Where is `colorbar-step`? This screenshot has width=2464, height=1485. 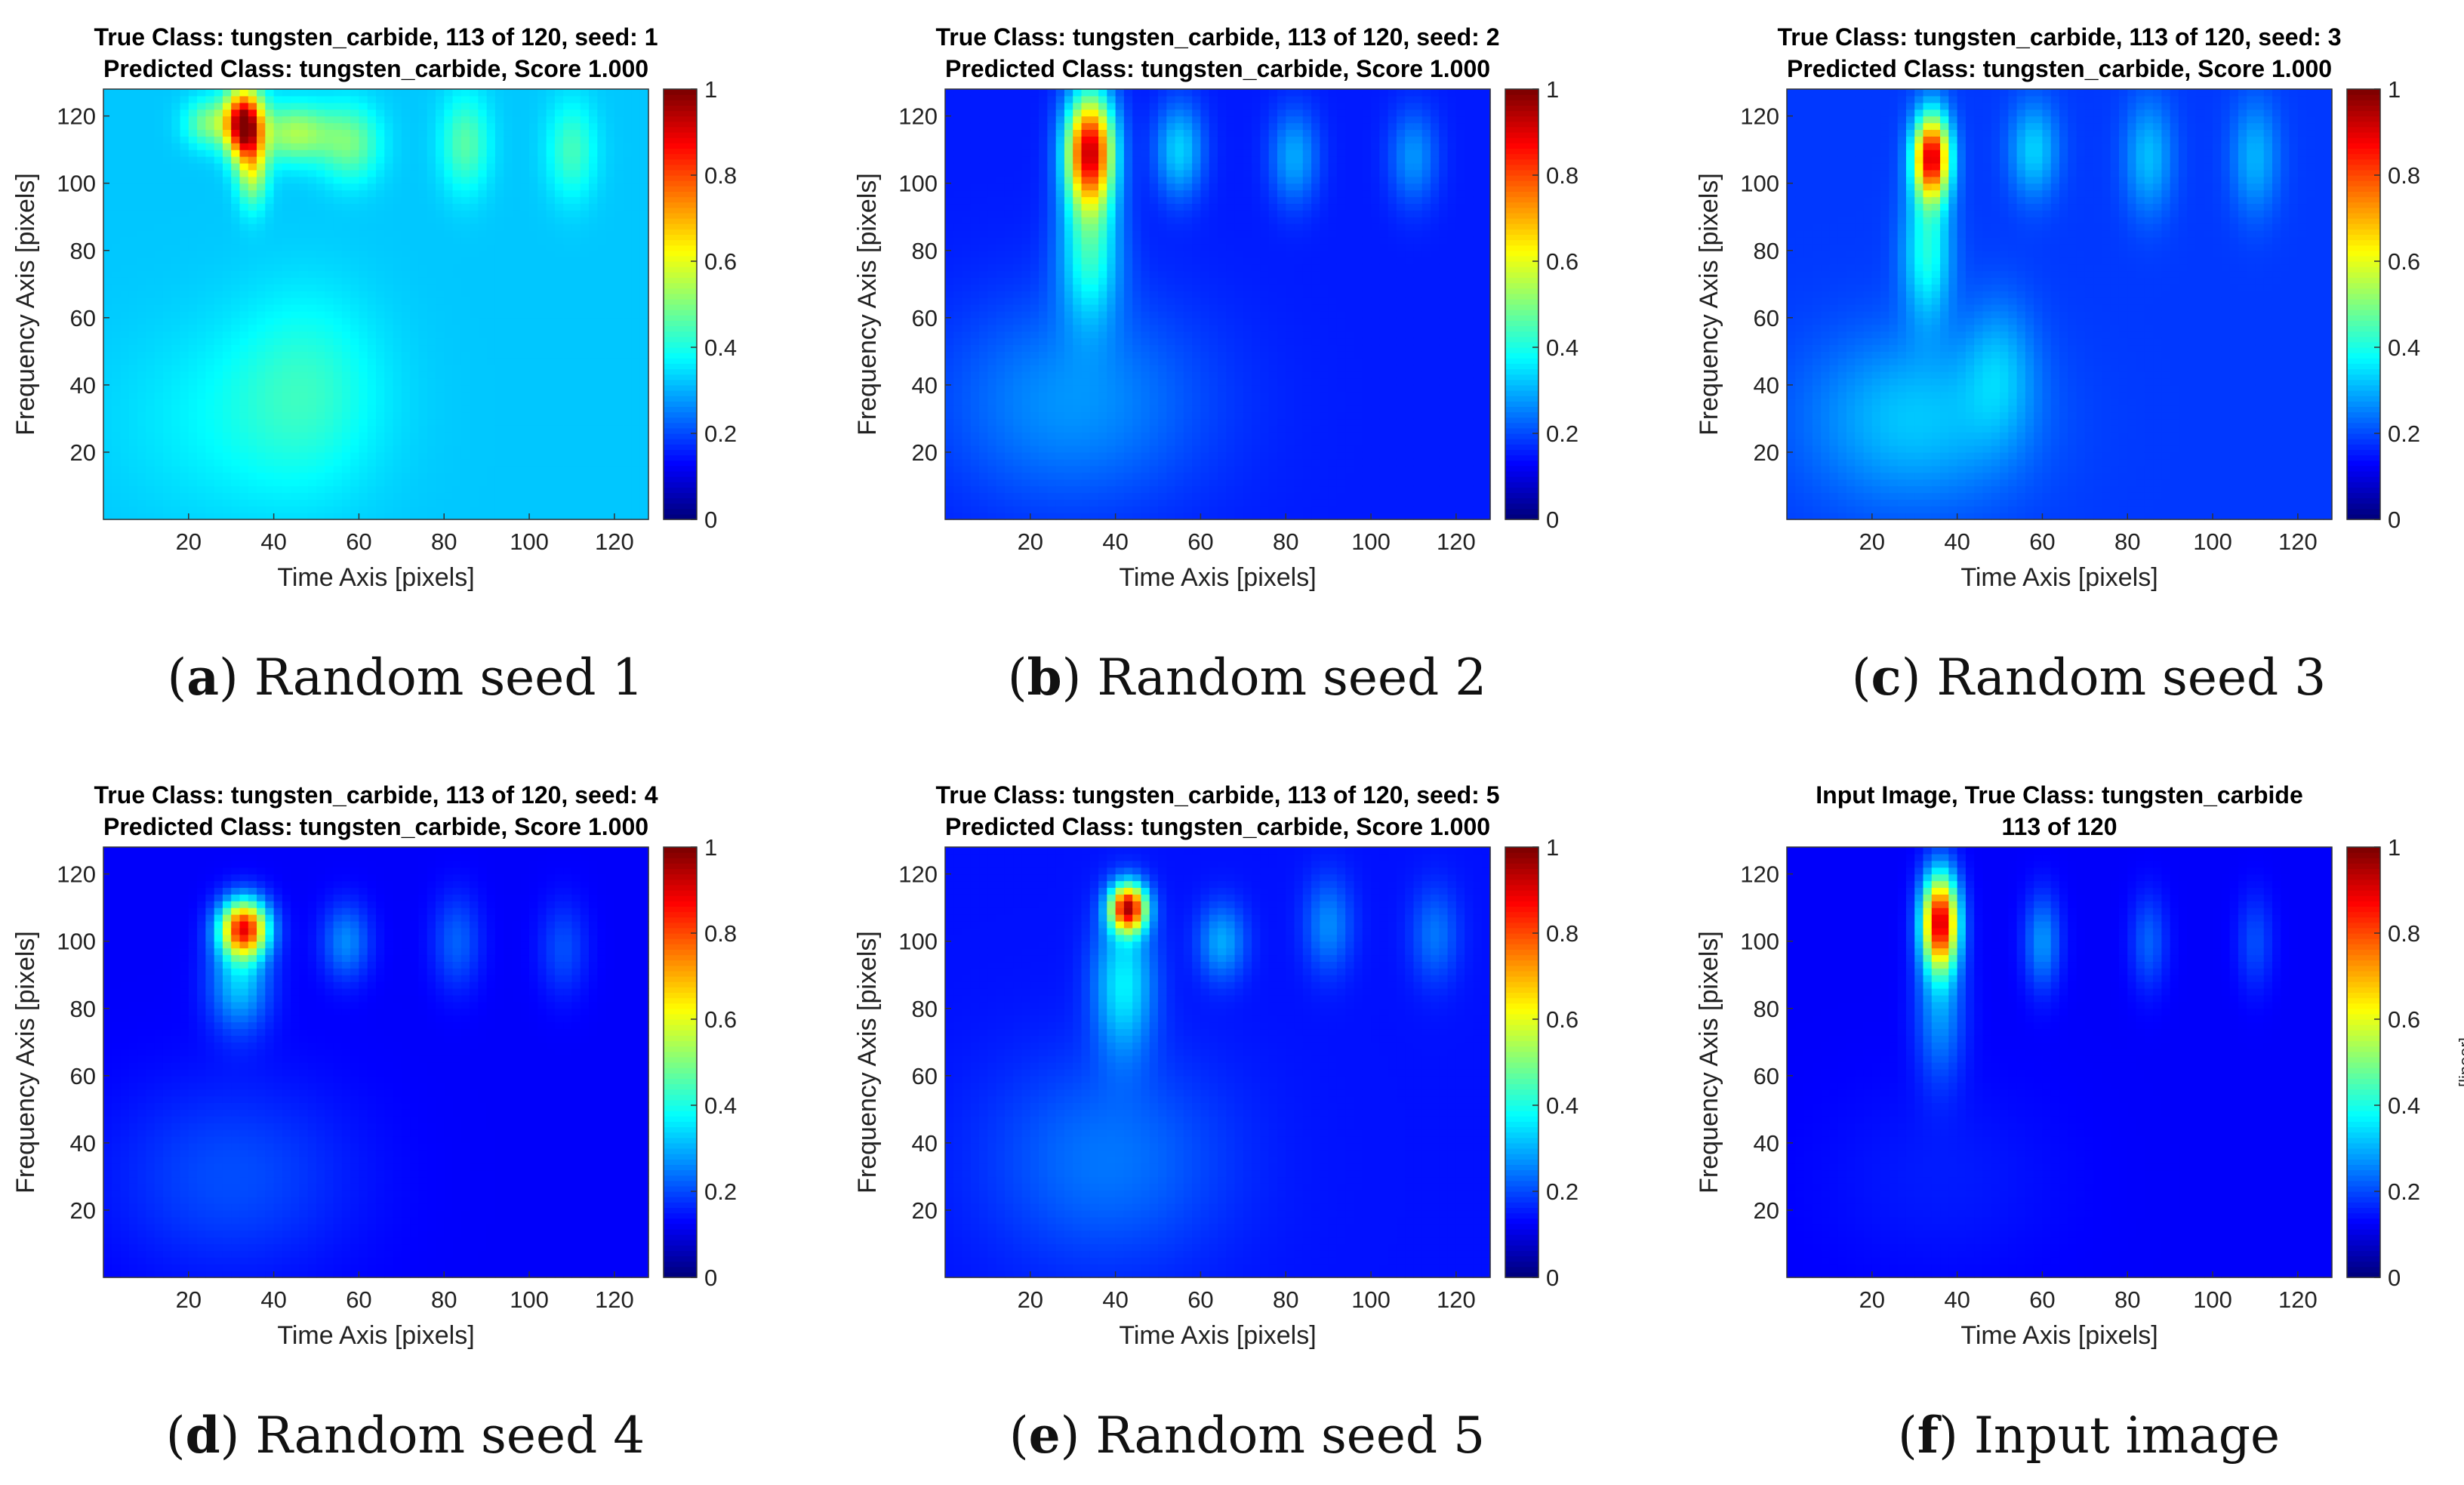
colorbar-step is located at coordinates (680, 495).